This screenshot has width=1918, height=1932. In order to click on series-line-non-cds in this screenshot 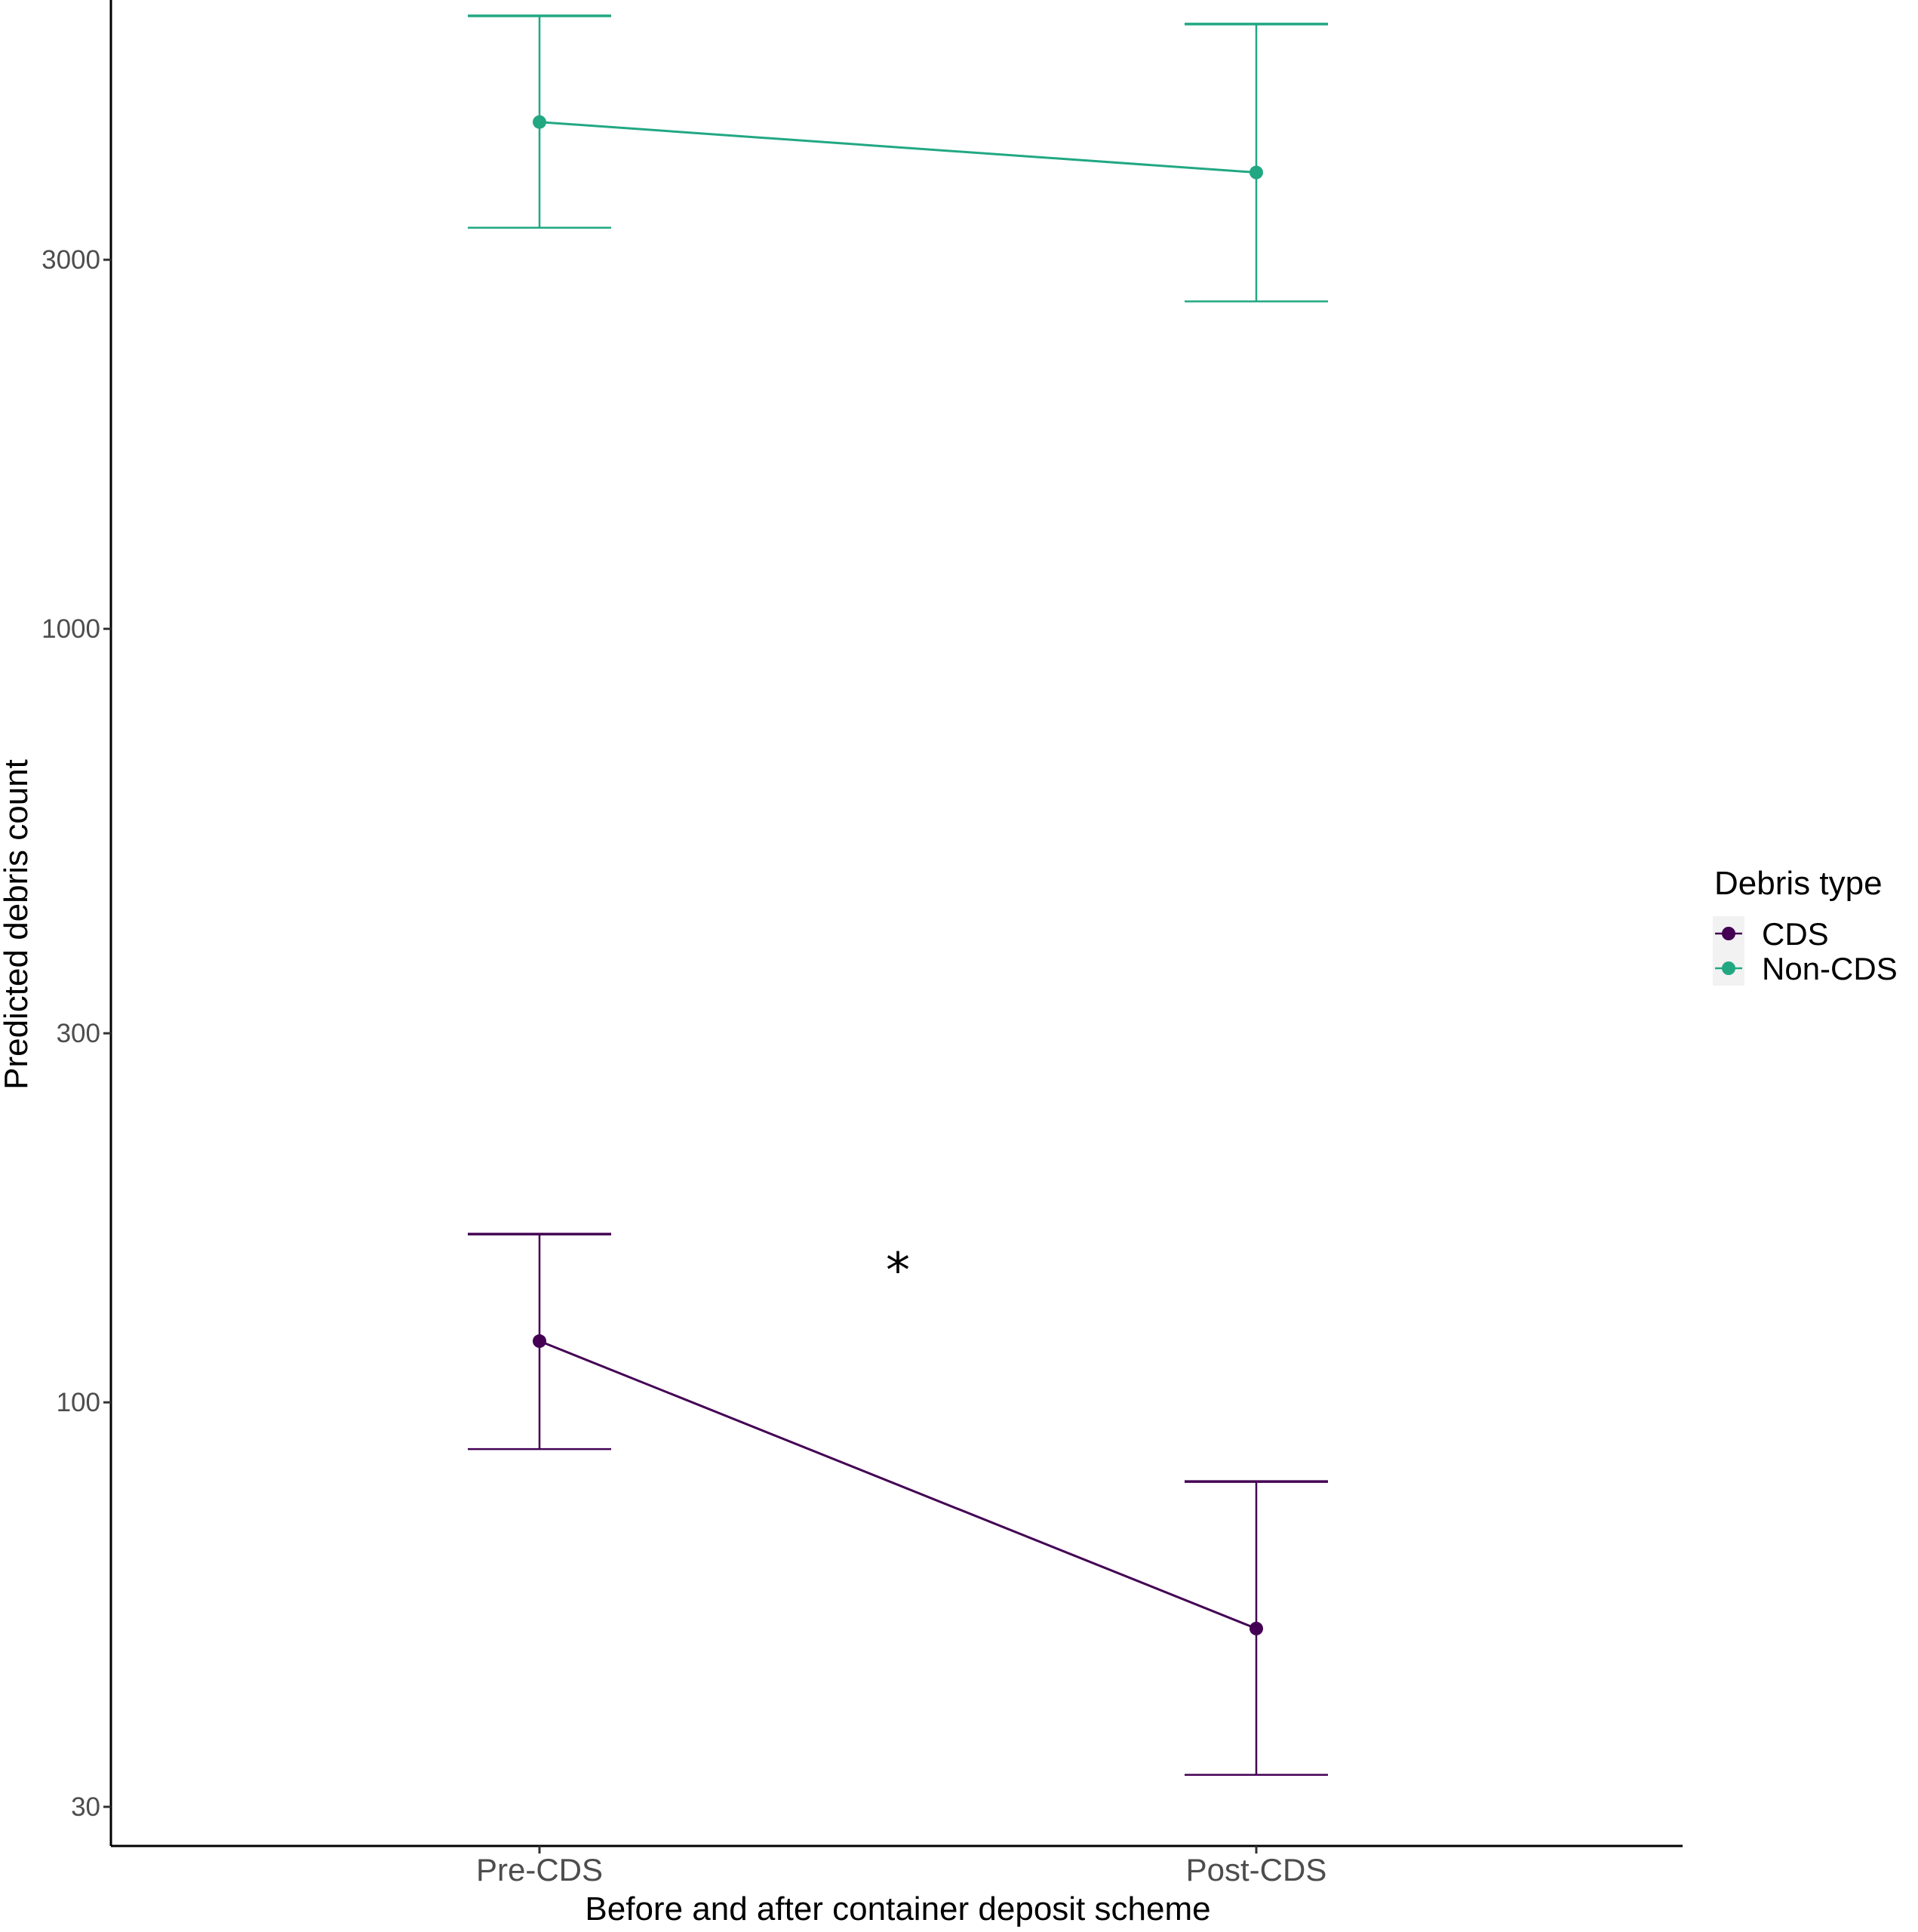, I will do `click(898, 147)`.